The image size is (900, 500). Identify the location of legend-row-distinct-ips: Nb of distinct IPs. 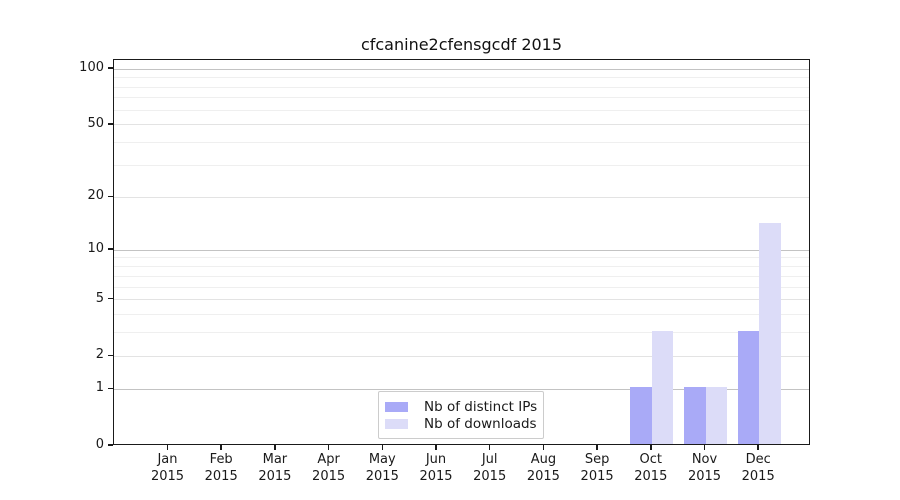
(461, 406).